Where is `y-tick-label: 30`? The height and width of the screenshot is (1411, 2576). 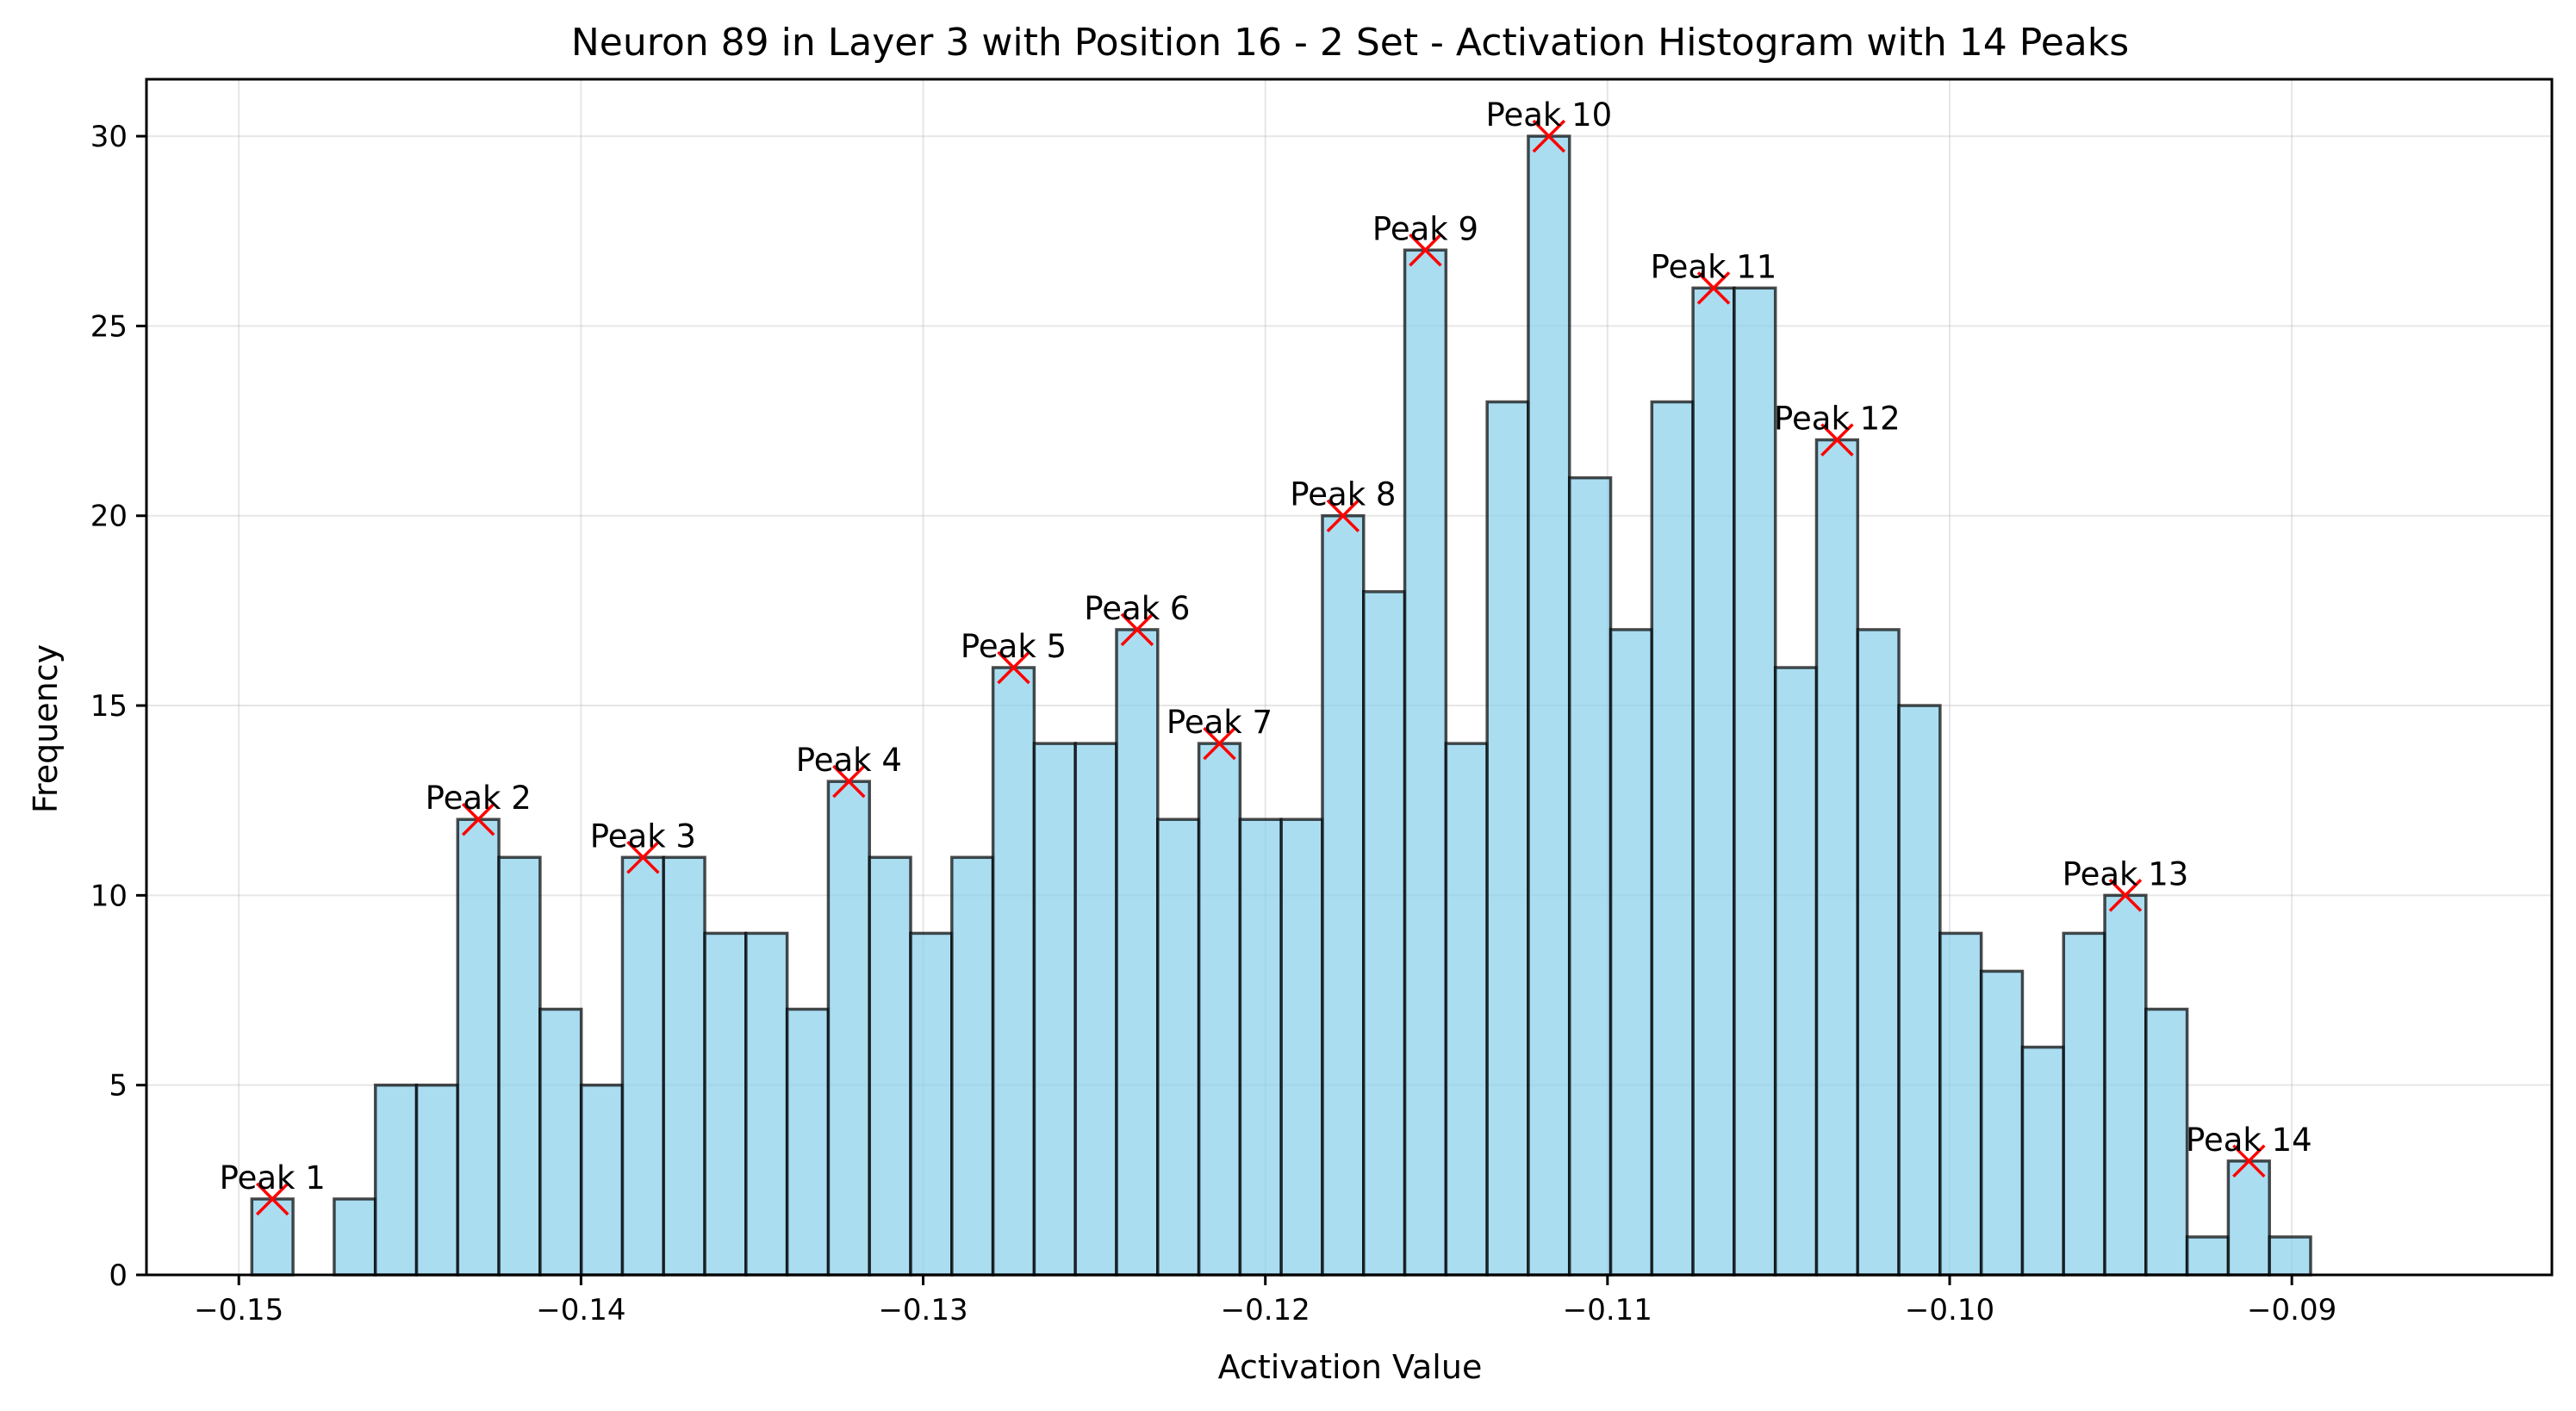 y-tick-label: 30 is located at coordinates (109, 137).